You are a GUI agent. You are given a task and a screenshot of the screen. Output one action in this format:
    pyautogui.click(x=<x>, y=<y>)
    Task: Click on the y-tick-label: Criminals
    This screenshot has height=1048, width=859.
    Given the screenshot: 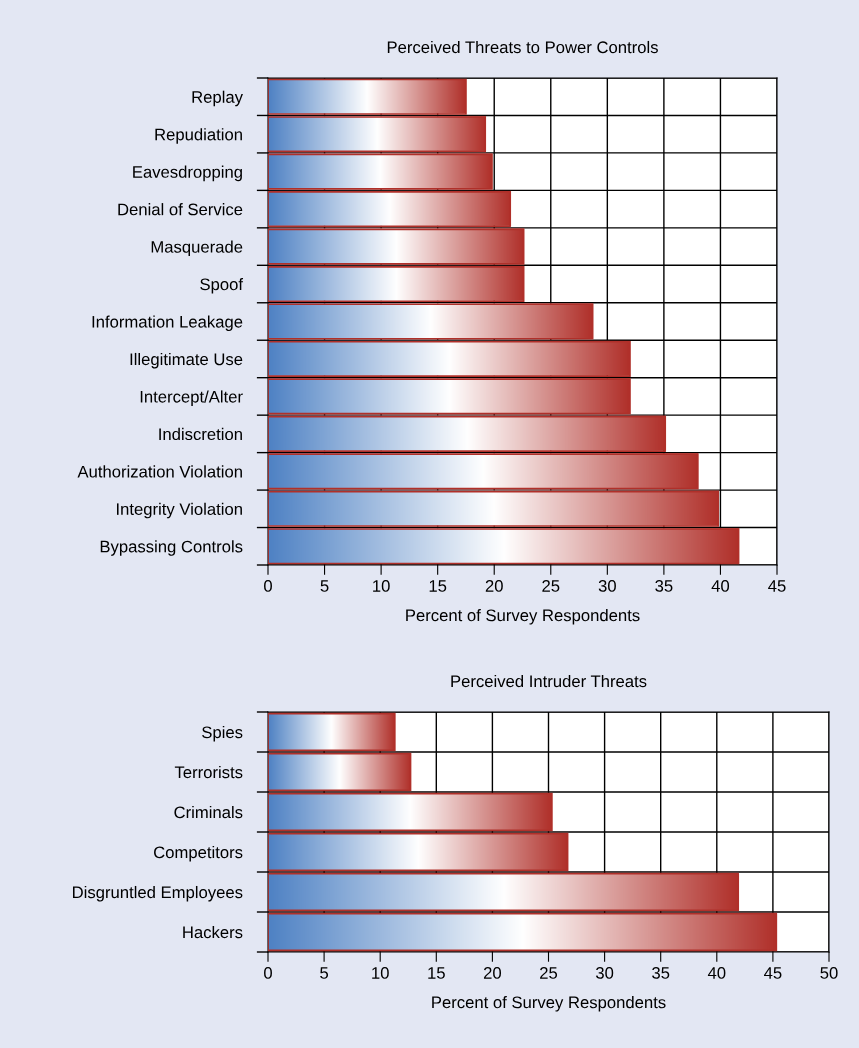 What is the action you would take?
    pyautogui.click(x=208, y=812)
    